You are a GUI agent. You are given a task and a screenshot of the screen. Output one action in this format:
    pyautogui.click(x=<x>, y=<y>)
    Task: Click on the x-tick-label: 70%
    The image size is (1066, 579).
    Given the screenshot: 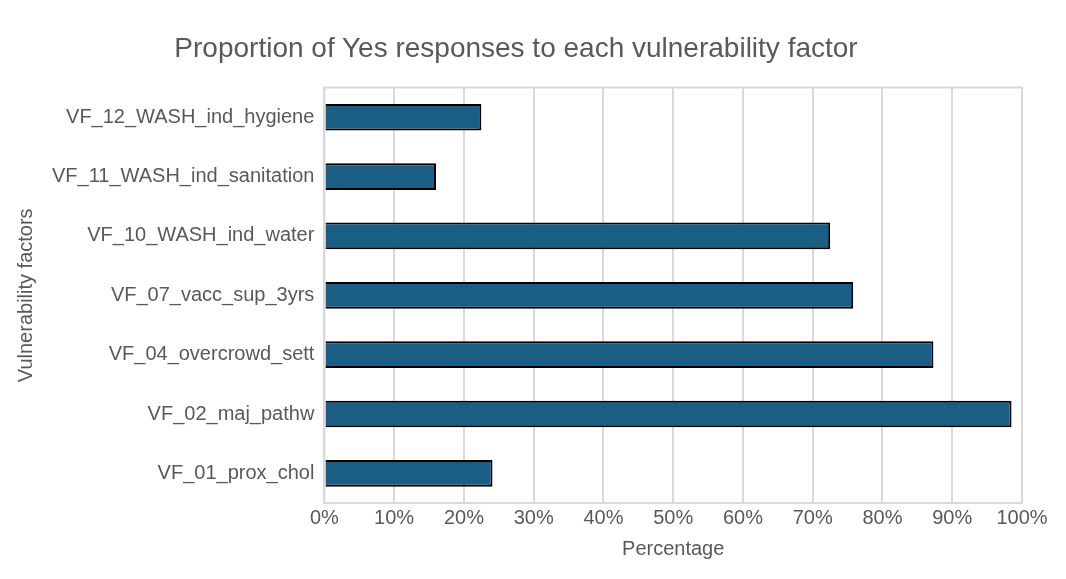 What is the action you would take?
    pyautogui.click(x=812, y=516)
    